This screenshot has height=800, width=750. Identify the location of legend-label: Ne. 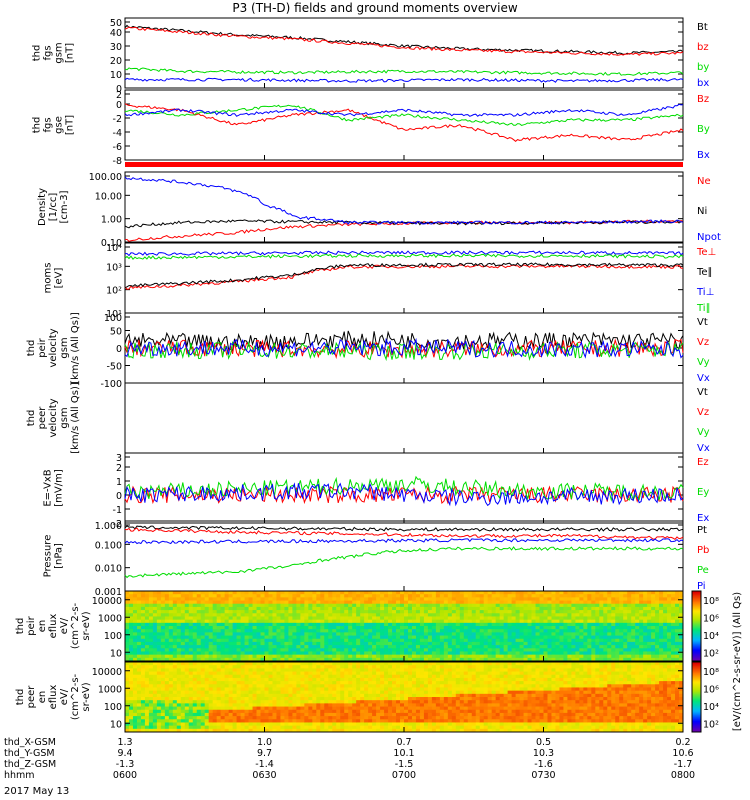
(704, 181).